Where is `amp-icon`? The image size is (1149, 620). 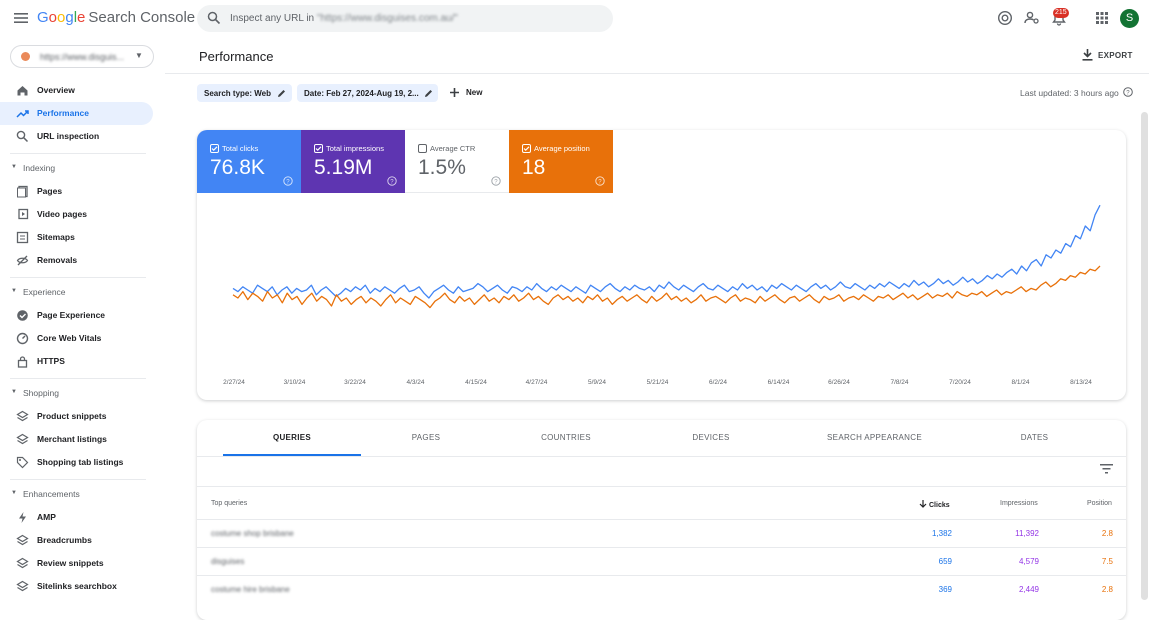 amp-icon is located at coordinates (22, 517).